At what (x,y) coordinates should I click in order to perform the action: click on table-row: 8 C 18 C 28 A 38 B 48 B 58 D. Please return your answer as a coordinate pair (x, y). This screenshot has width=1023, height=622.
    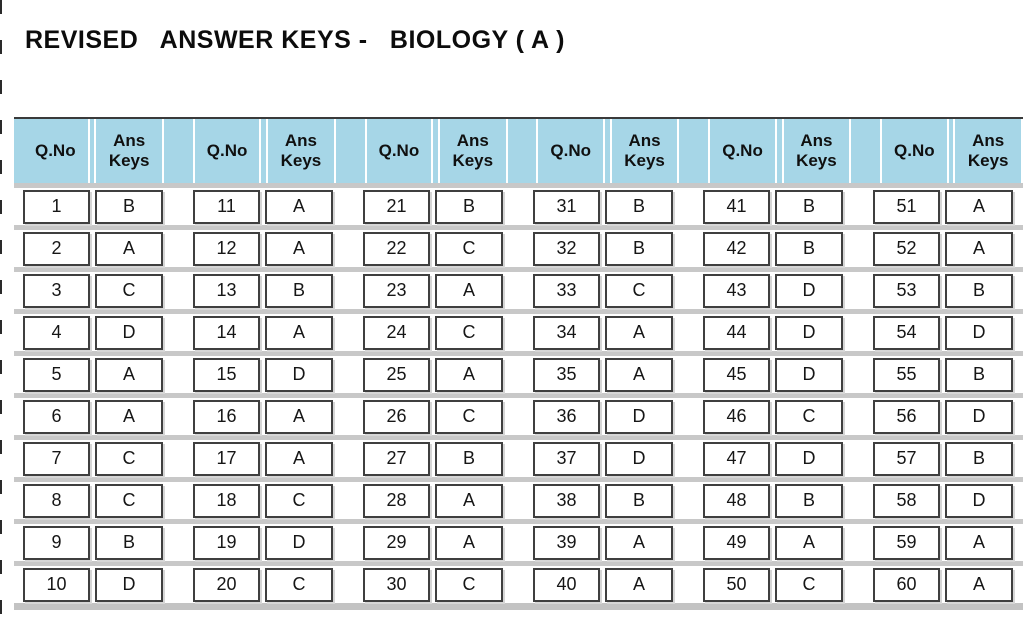
    Looking at the image, I should click on (518, 498).